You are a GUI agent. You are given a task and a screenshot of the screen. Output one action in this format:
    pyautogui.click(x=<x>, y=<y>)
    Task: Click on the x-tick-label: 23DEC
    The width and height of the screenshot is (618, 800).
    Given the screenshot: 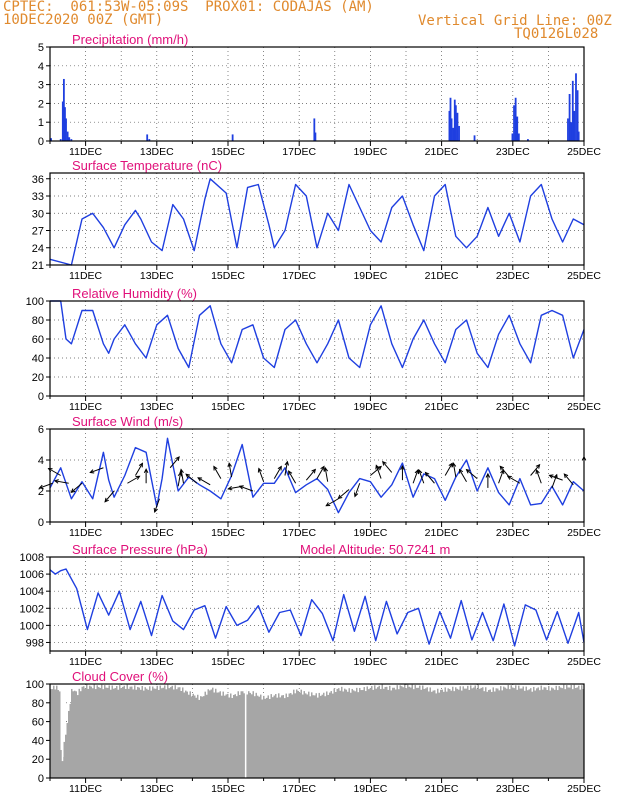 What is the action you would take?
    pyautogui.click(x=513, y=533)
    